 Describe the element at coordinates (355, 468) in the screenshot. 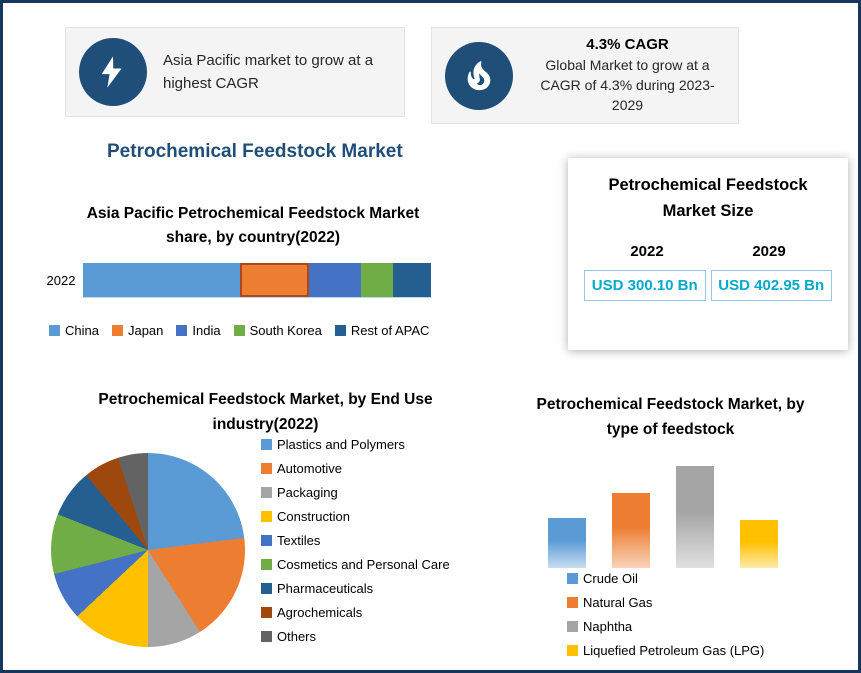

I see `legend-item-automotive: Automotive` at that location.